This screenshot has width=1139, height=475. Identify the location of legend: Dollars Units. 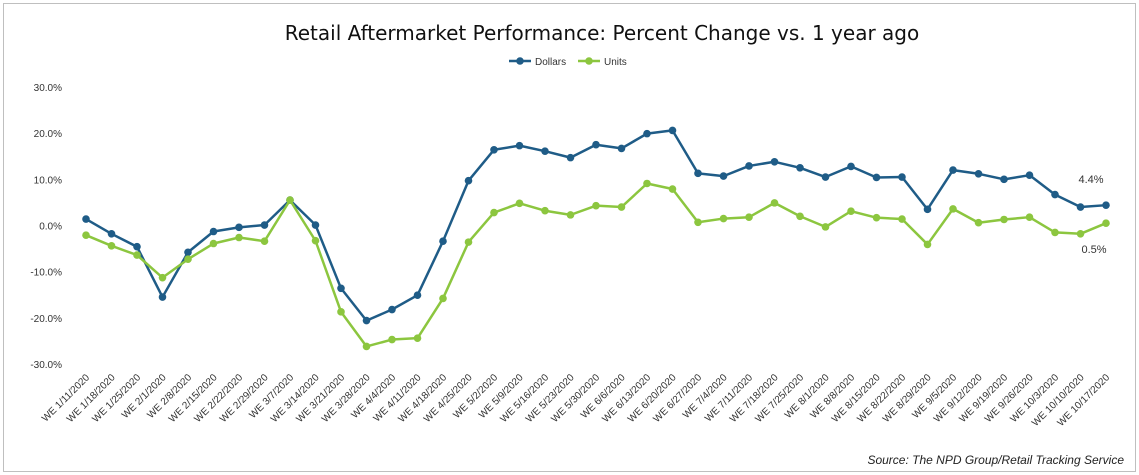
(568, 62).